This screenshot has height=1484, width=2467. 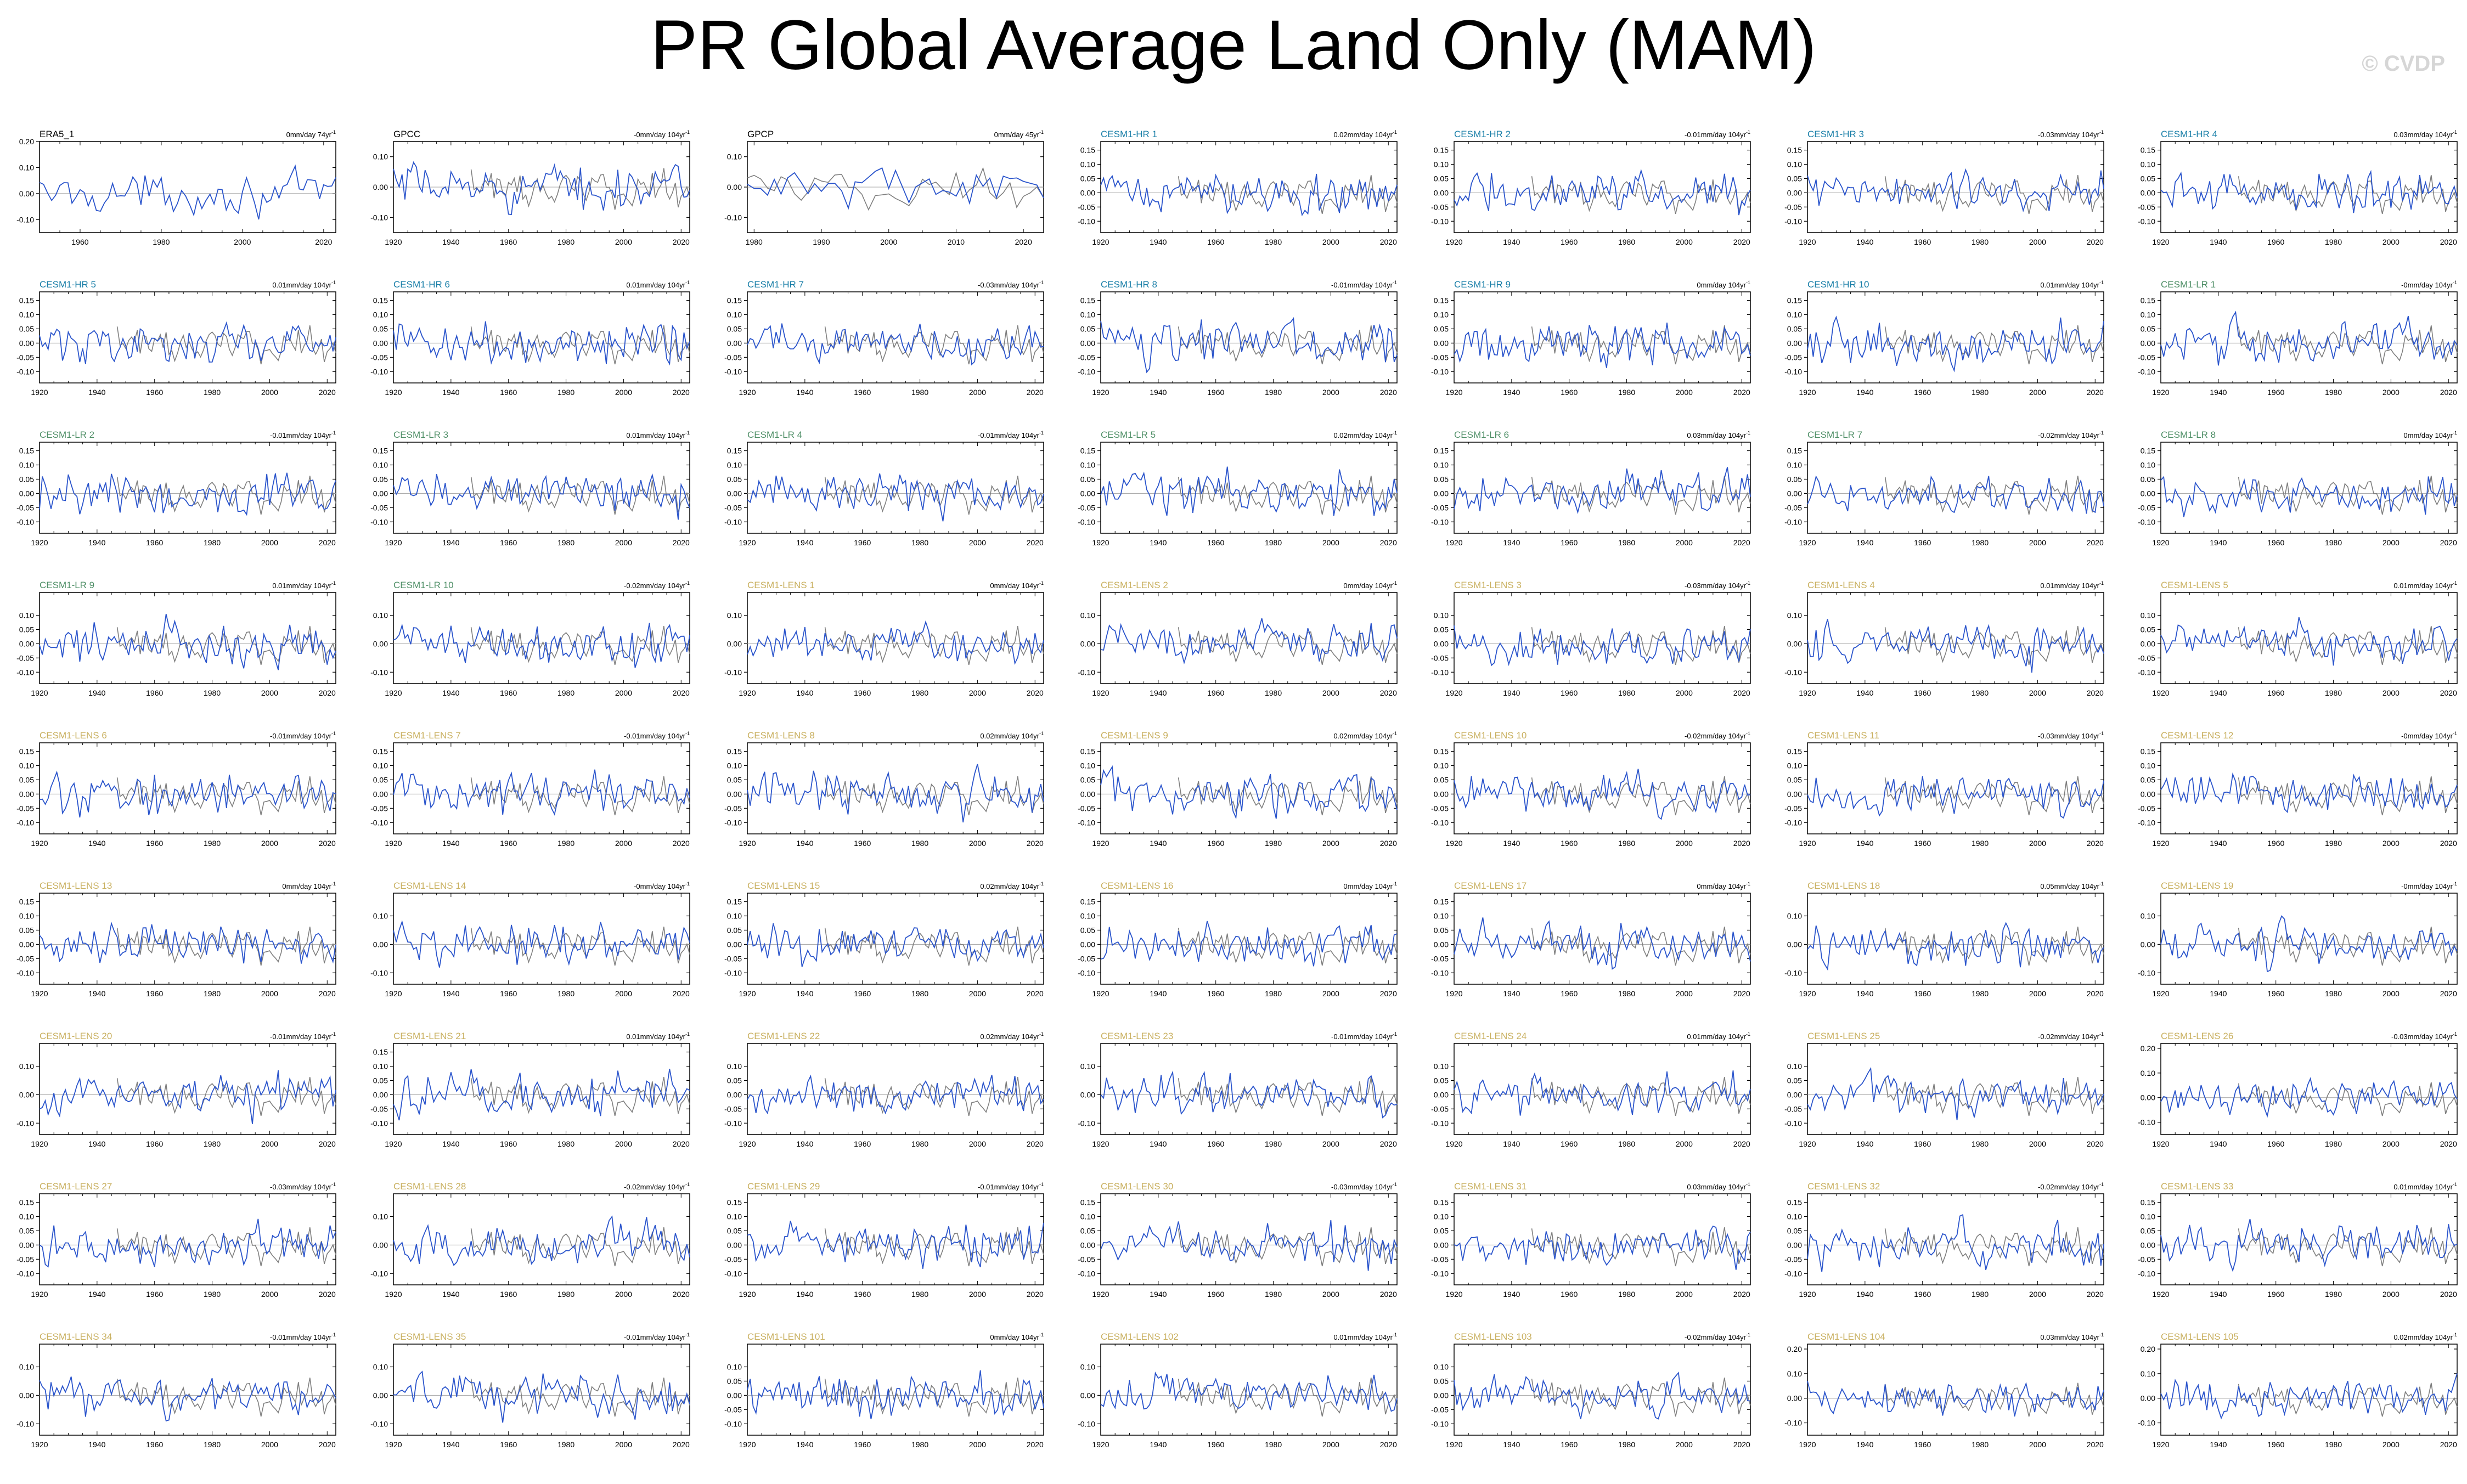 What do you see at coordinates (1087, 902) in the screenshot?
I see `y-tick-label: 0.15` at bounding box center [1087, 902].